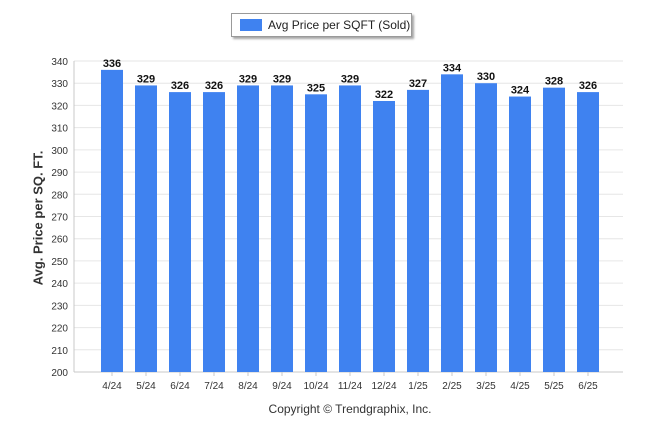  I want to click on y-axis-label: Avg. Price per SQ. FT., so click(38, 218).